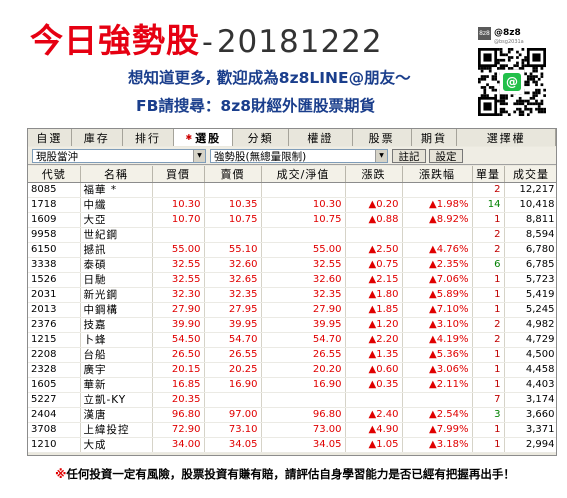 The width and height of the screenshot is (567, 498). What do you see at coordinates (299, 156) in the screenshot?
I see `screen-select: 強勢股(無總量限制) ▼` at bounding box center [299, 156].